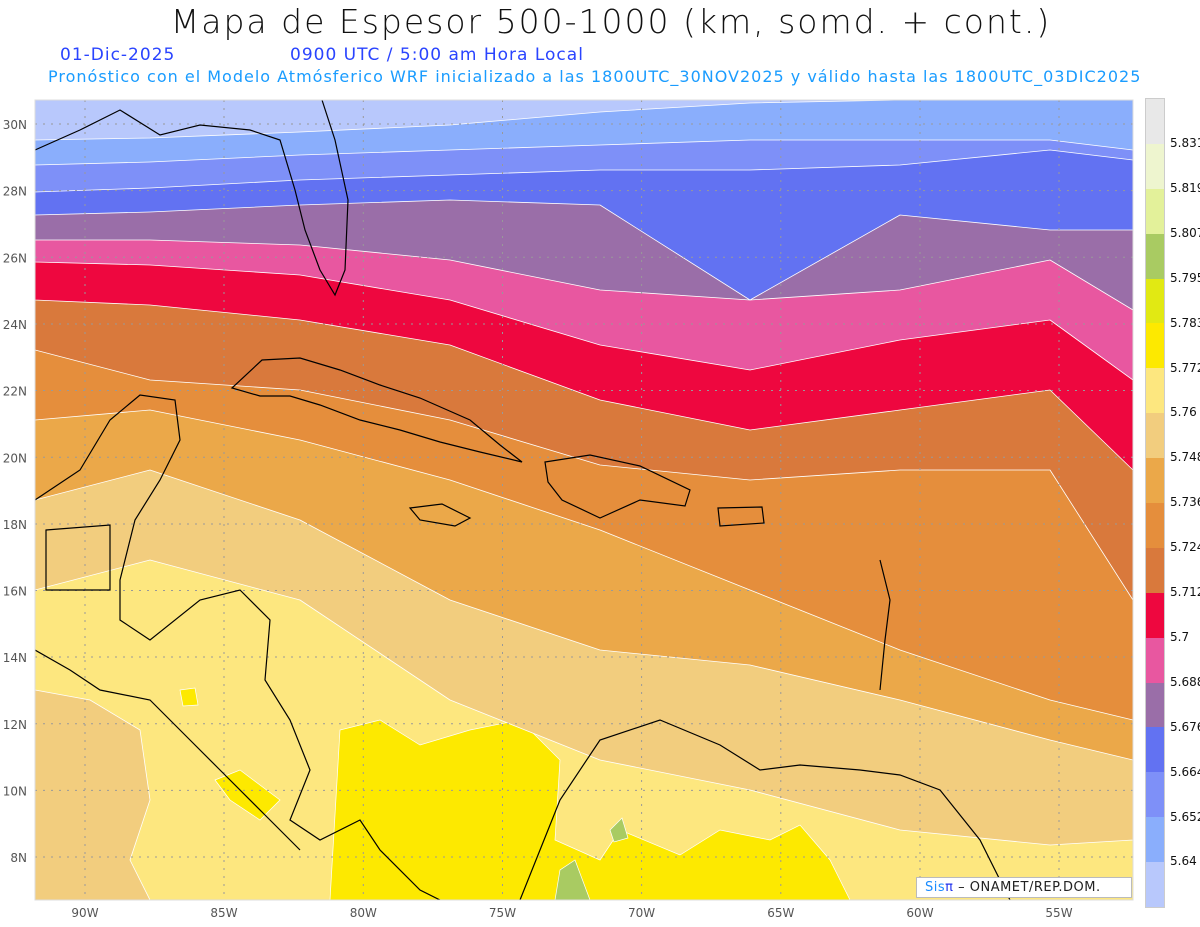  What do you see at coordinates (1185, 547) in the screenshot?
I see `colorbar-label: 5.724` at bounding box center [1185, 547].